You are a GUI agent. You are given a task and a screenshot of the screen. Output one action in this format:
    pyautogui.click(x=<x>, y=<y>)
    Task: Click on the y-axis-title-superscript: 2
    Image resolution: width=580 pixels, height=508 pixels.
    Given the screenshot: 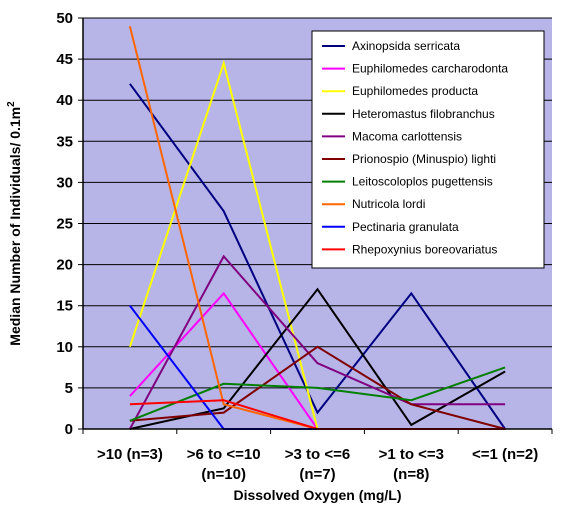 What is the action you would take?
    pyautogui.click(x=11, y=104)
    